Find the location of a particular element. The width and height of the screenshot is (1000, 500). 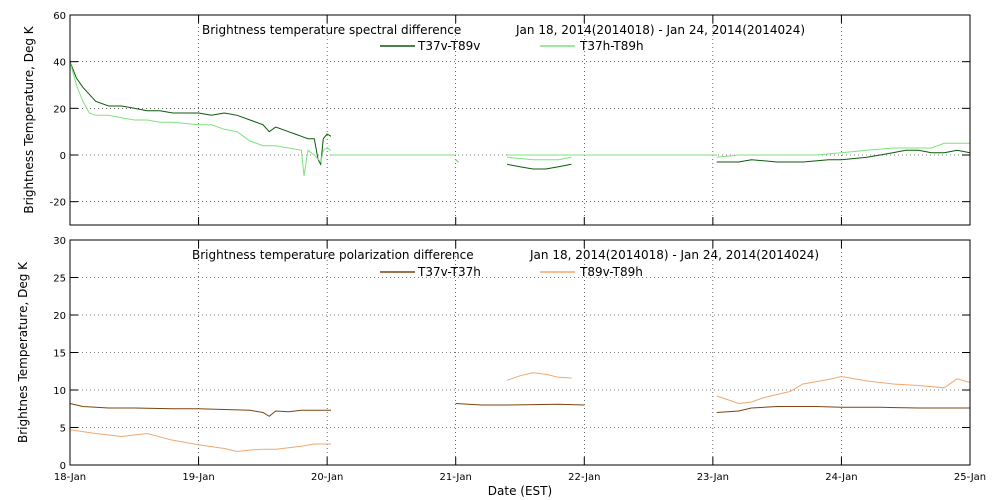

x-tick-label: 25-Jan is located at coordinates (970, 477).